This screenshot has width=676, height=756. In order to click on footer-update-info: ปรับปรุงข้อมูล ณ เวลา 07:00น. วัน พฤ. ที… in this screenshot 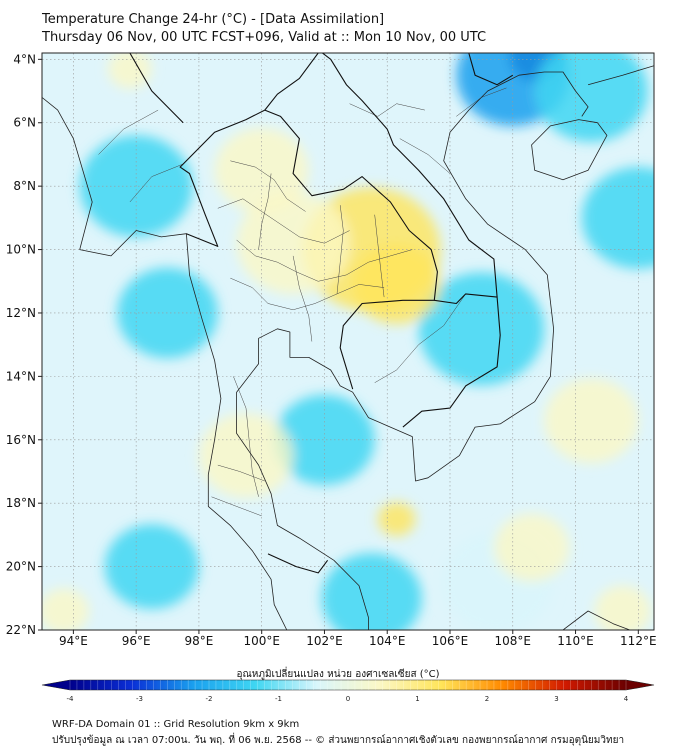, I will do `click(338, 740)`.